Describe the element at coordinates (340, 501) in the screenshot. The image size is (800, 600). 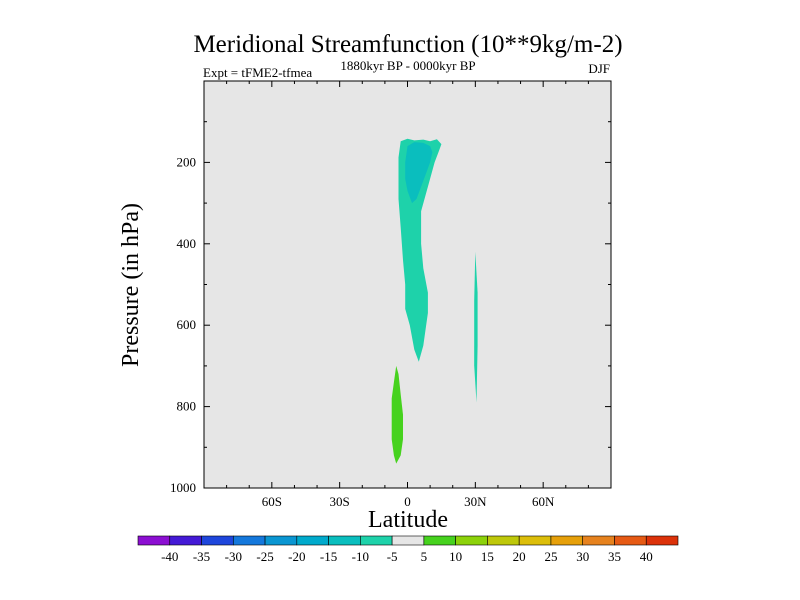
I see `x-tick-label: 30S` at that location.